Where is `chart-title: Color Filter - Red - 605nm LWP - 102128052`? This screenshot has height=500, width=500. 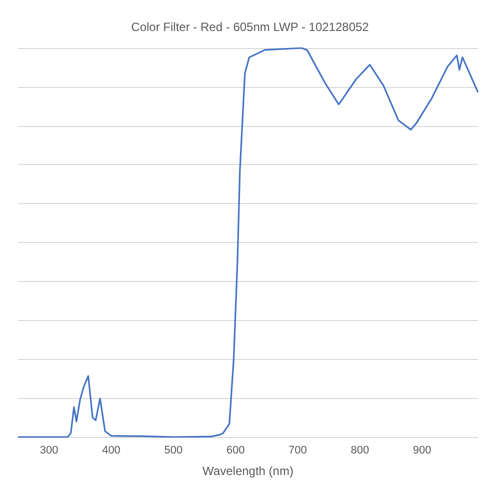
chart-title: Color Filter - Red - 605nm LWP - 102128052 is located at coordinates (250, 27).